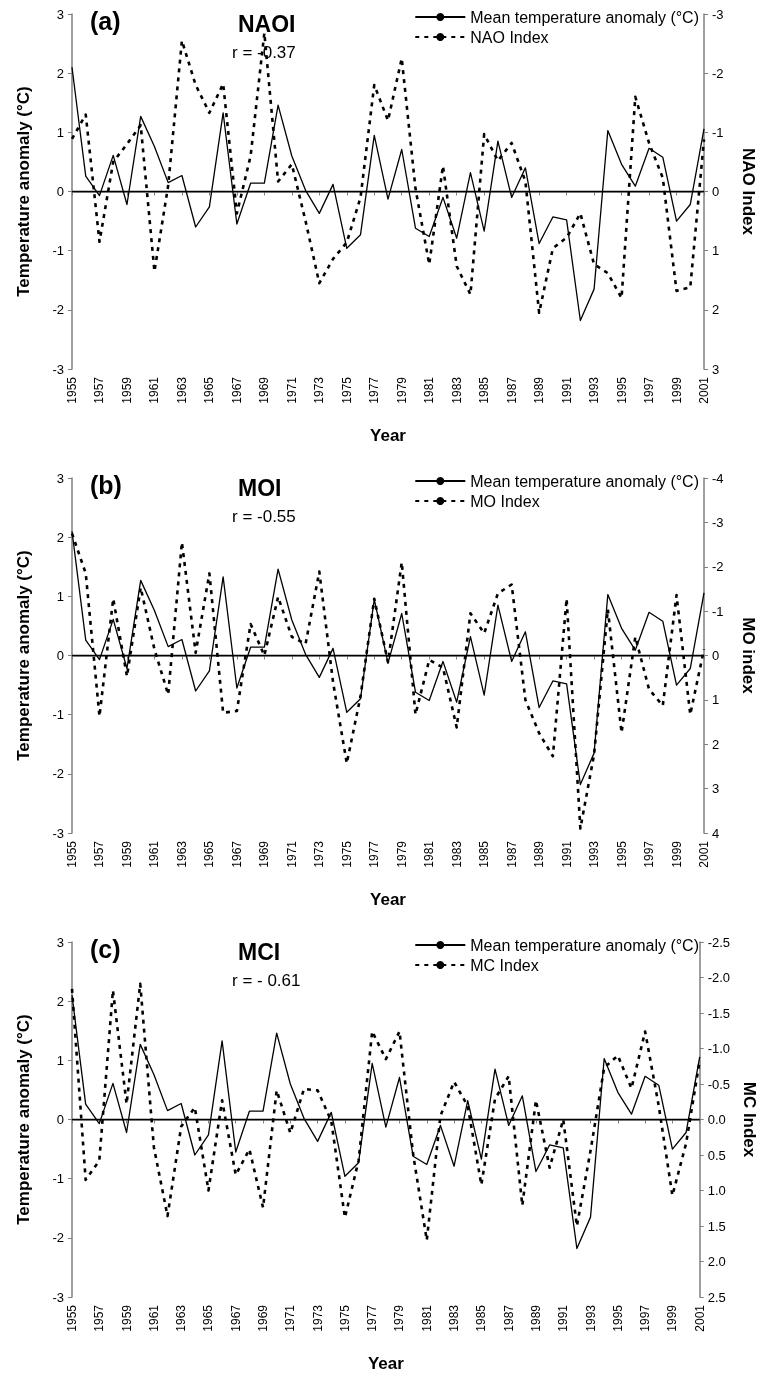 This screenshot has width=766, height=1394. I want to click on x-tick-label: 1983, so click(456, 390).